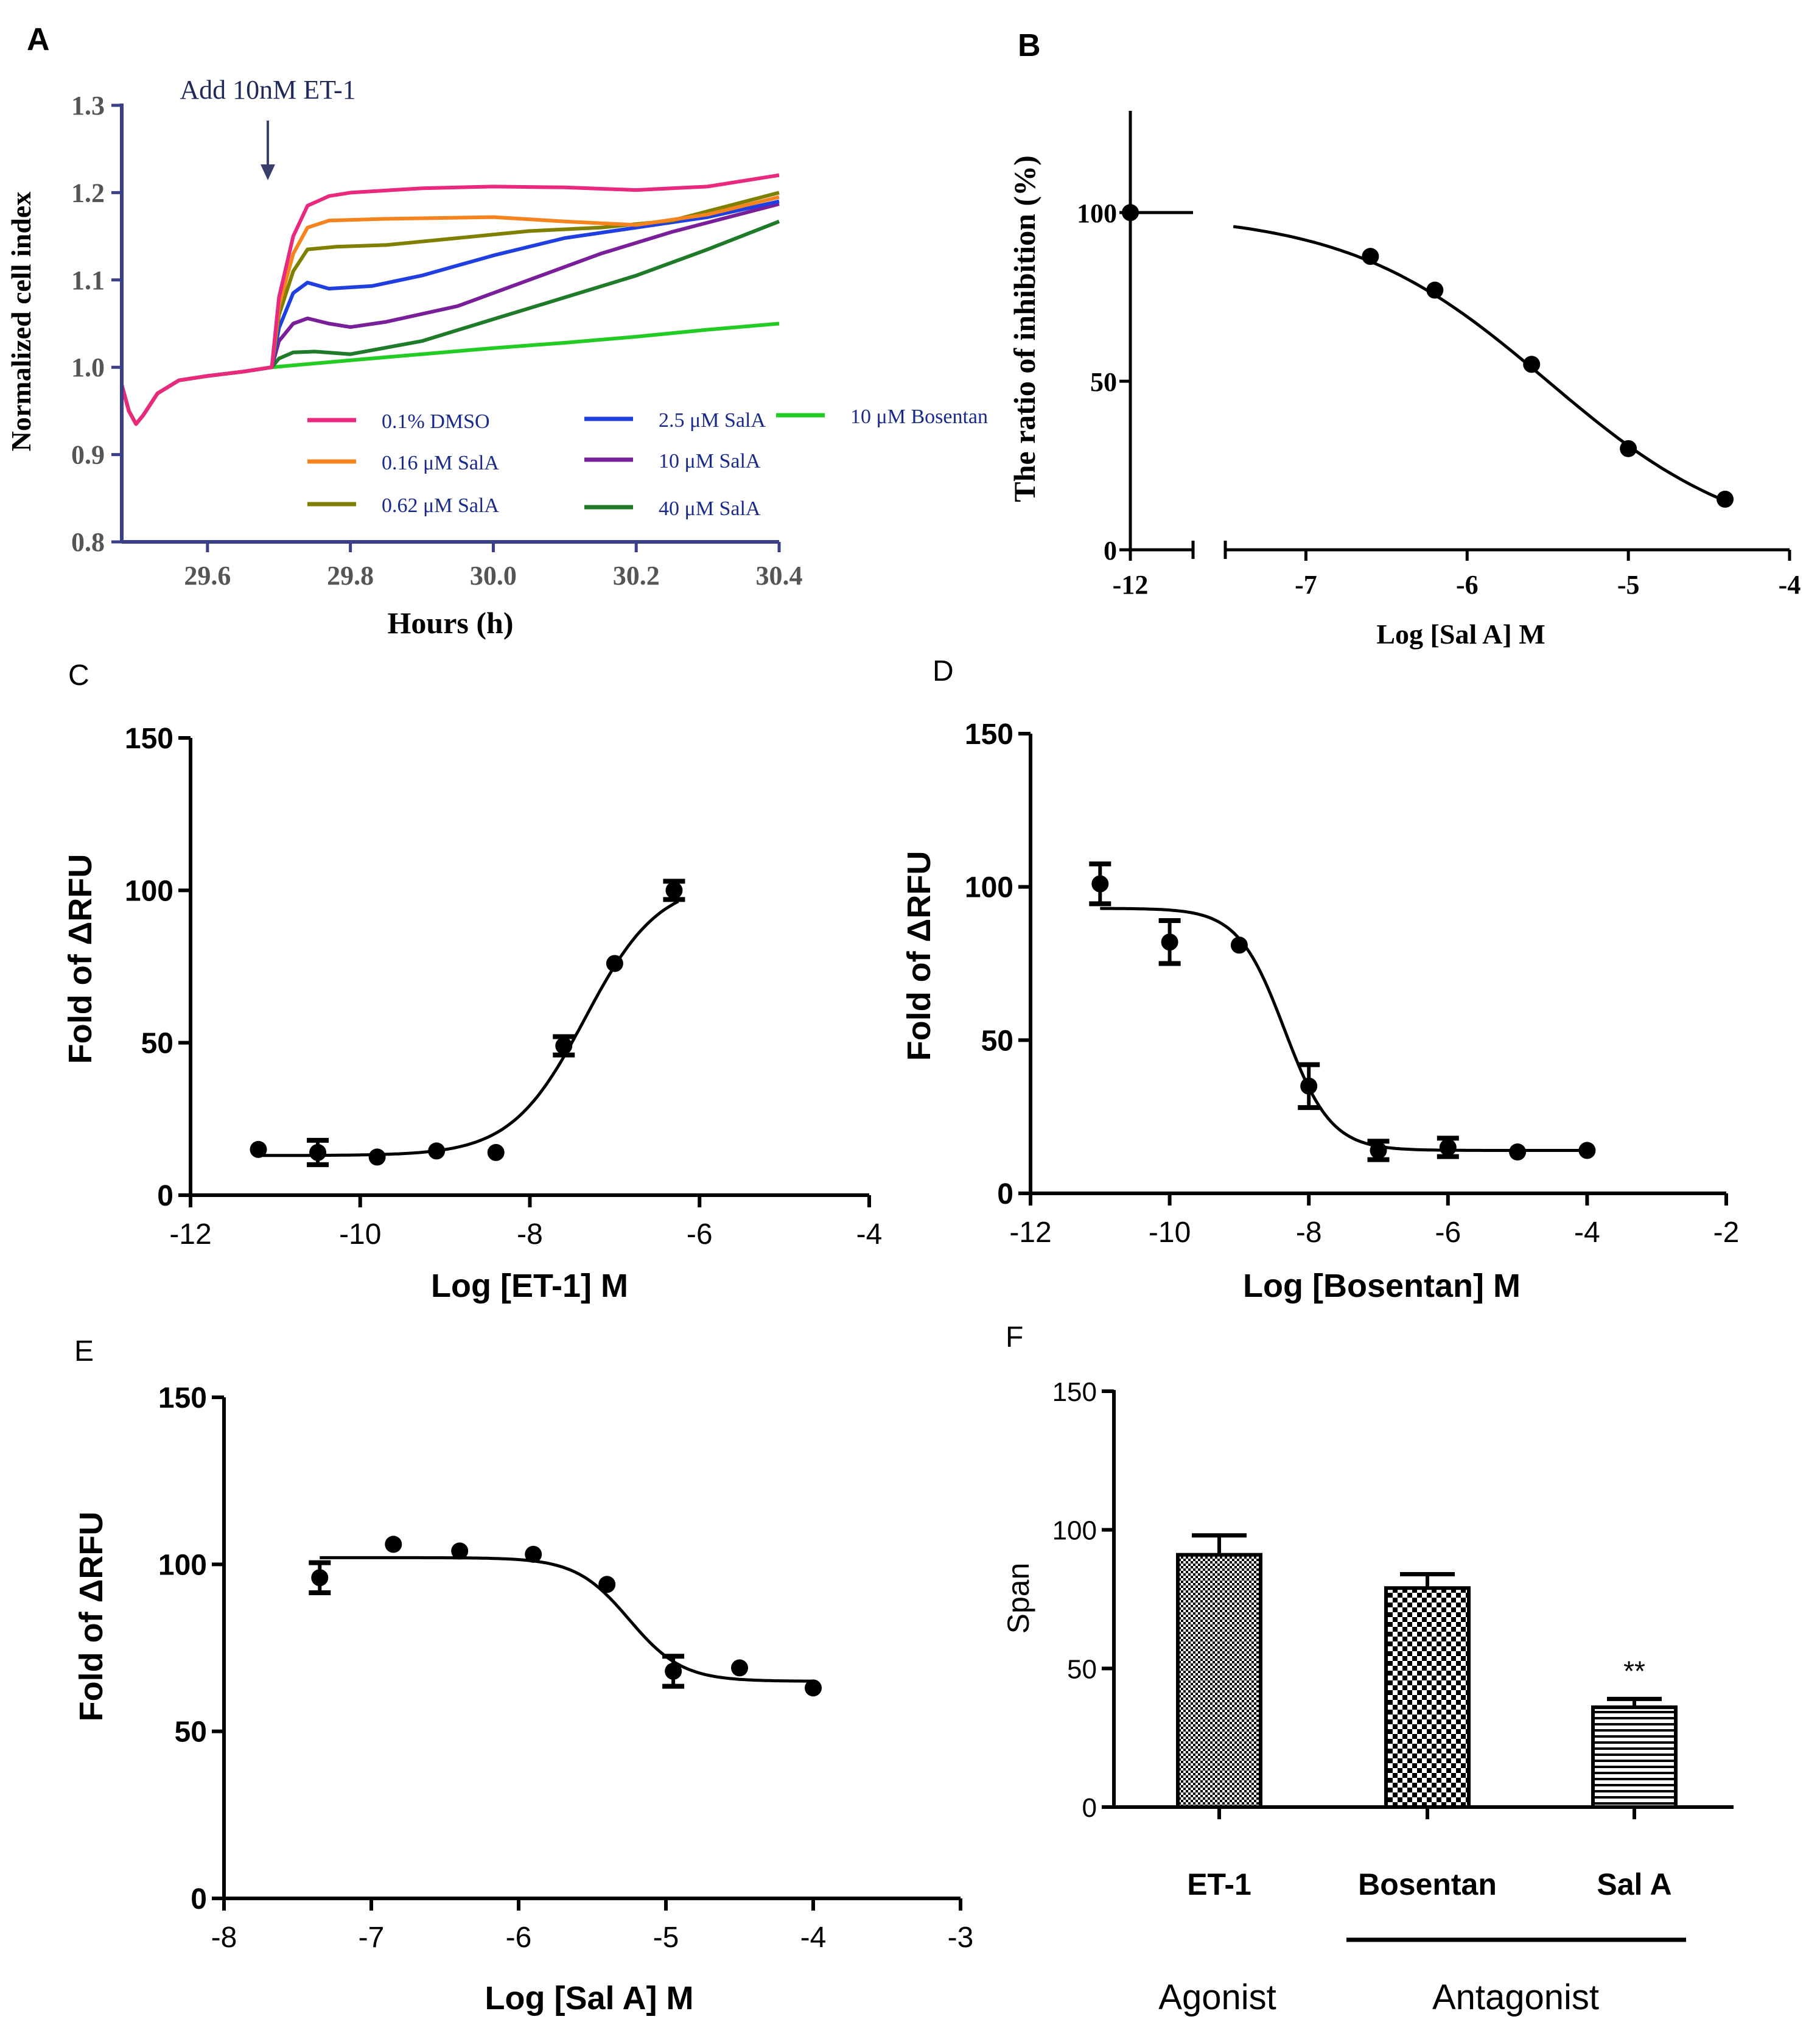 This screenshot has width=1820, height=2036. What do you see at coordinates (813, 1938) in the screenshot?
I see `panel-e-xtick-label: -4` at bounding box center [813, 1938].